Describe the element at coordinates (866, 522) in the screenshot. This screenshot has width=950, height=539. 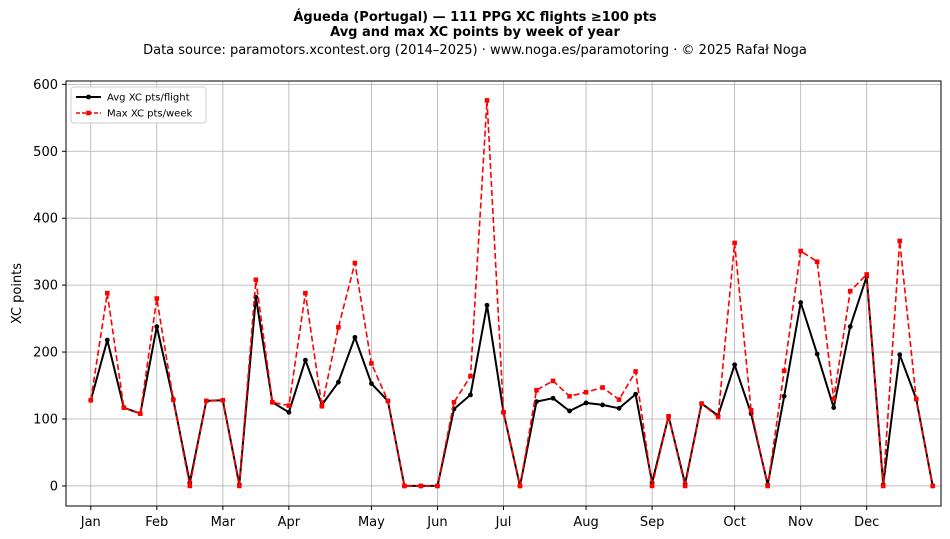
I see `x-tick-label: Dec` at that location.